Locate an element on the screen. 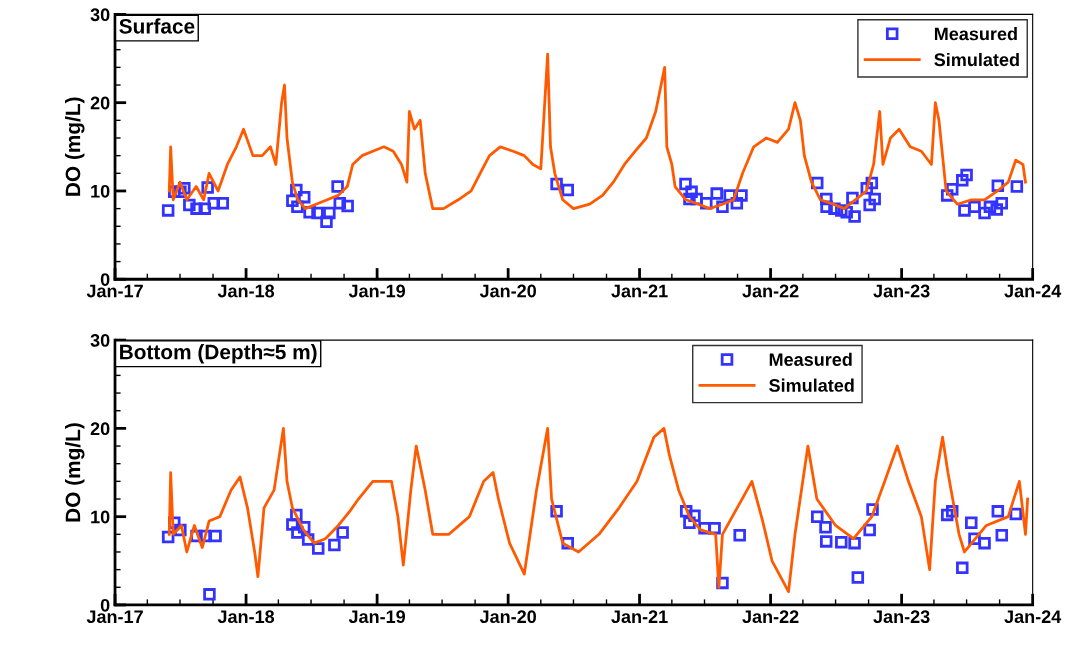 The height and width of the screenshot is (654, 1069). chart-title: Bottom (Depth≈5 m) is located at coordinates (218, 354).